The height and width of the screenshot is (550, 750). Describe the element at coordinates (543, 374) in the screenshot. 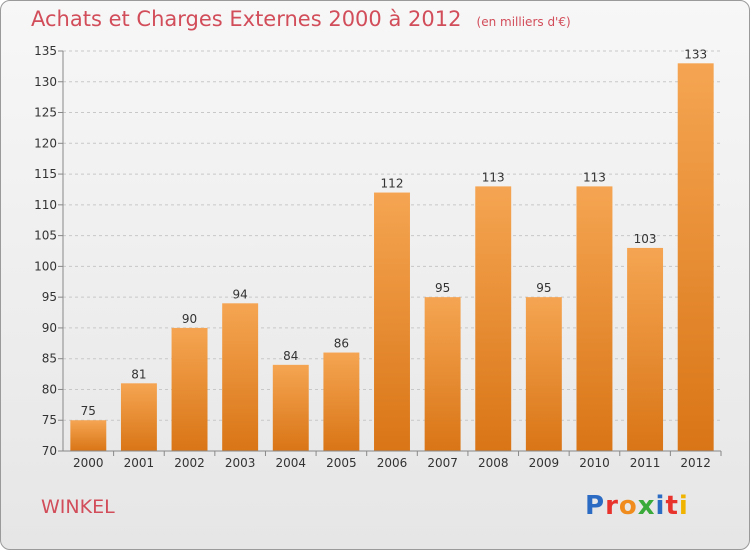

I see `bar-2009` at that location.